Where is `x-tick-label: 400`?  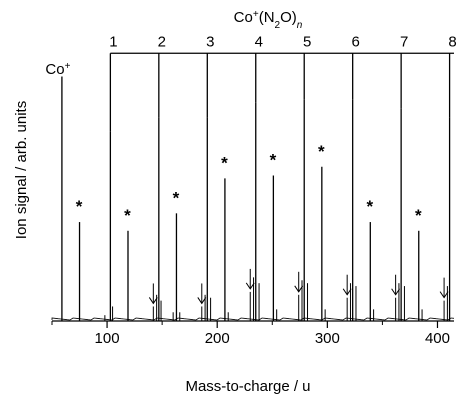 x-tick-label: 400 is located at coordinates (437, 338).